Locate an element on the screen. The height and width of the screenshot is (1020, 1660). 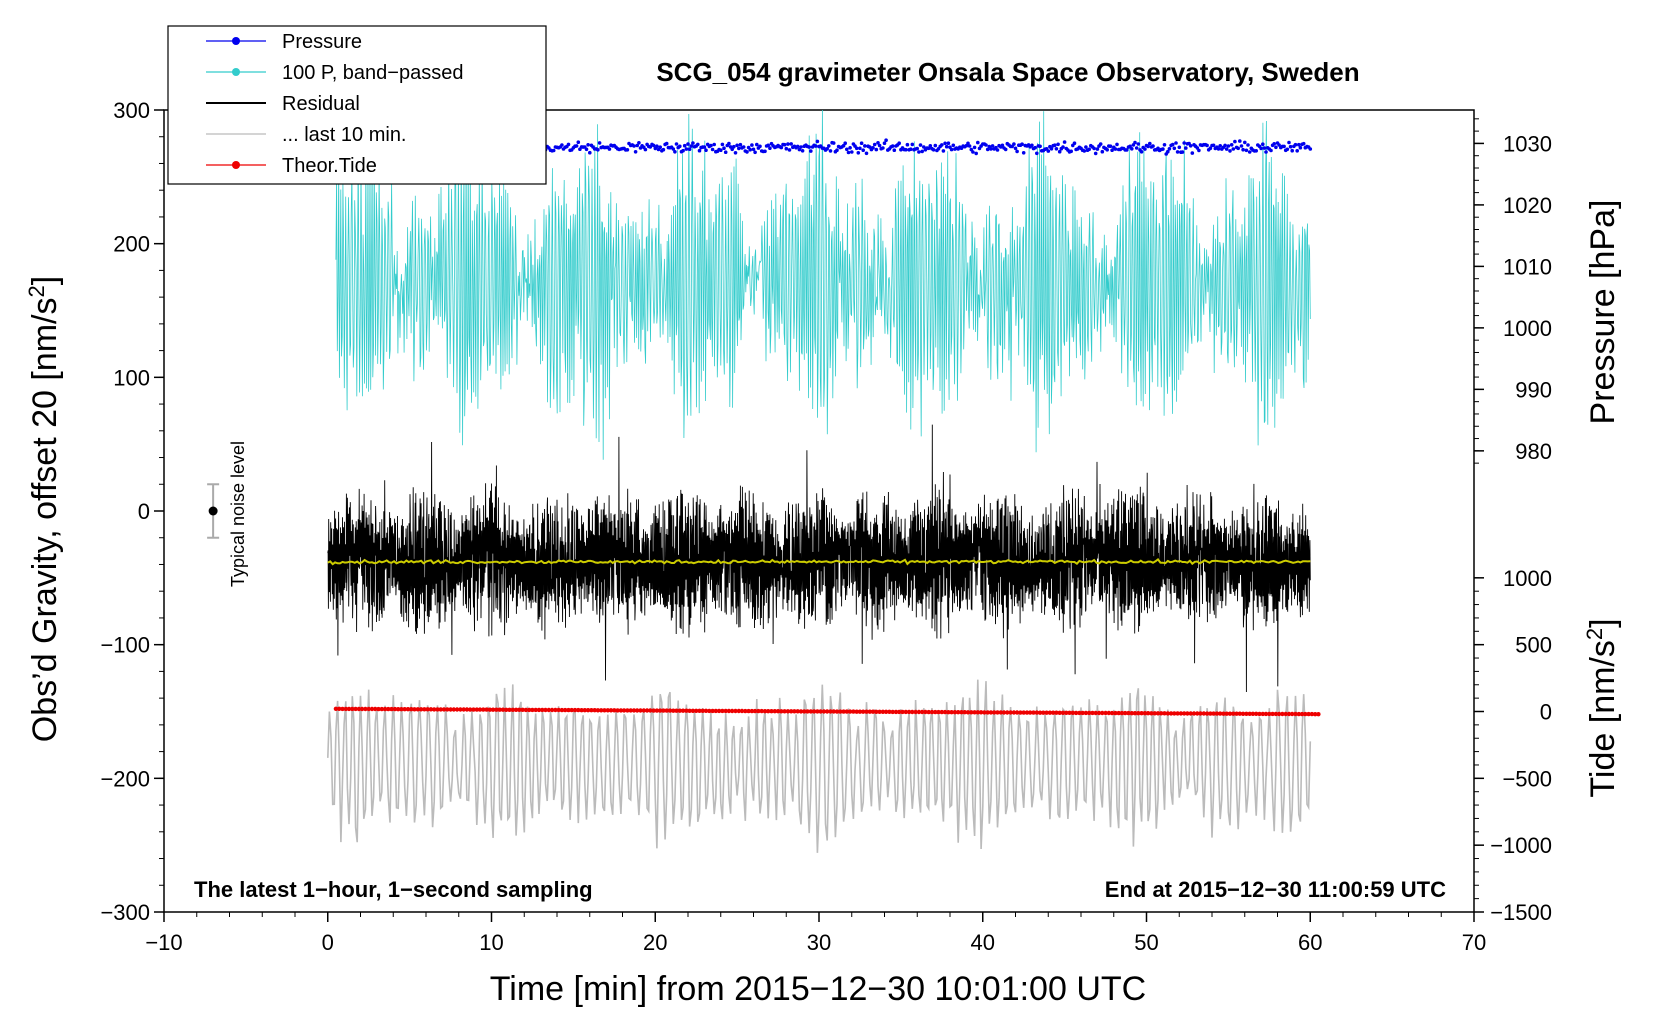
x-tick-label: 0 is located at coordinates (328, 942).